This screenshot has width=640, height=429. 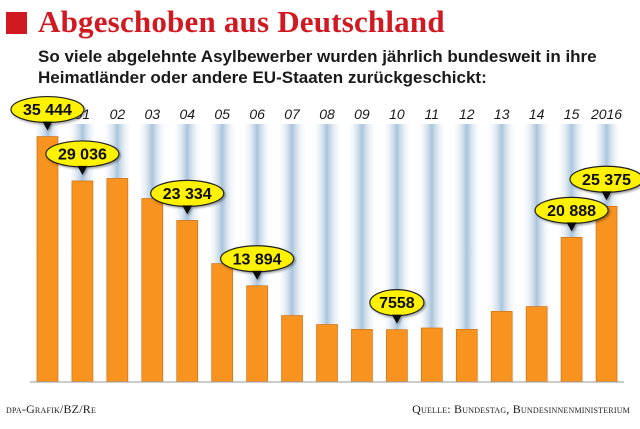 I want to click on x-tick-label: 14, so click(x=537, y=114).